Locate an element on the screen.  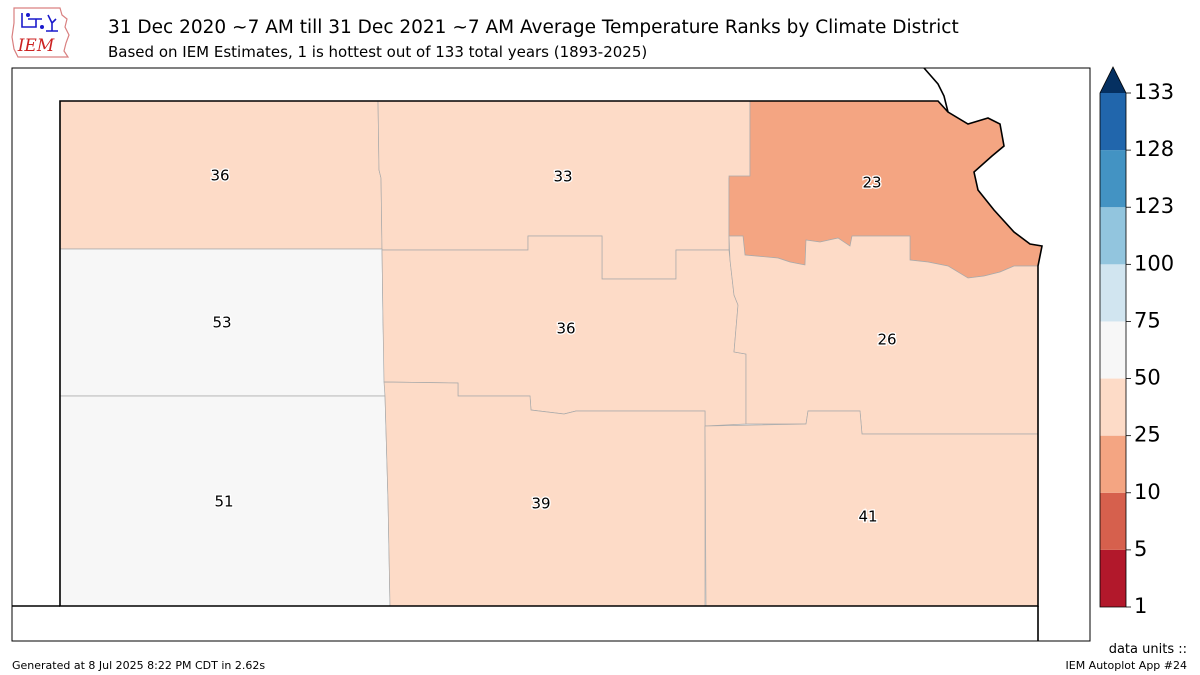
district-label-west-central: 53 is located at coordinates (221, 323).